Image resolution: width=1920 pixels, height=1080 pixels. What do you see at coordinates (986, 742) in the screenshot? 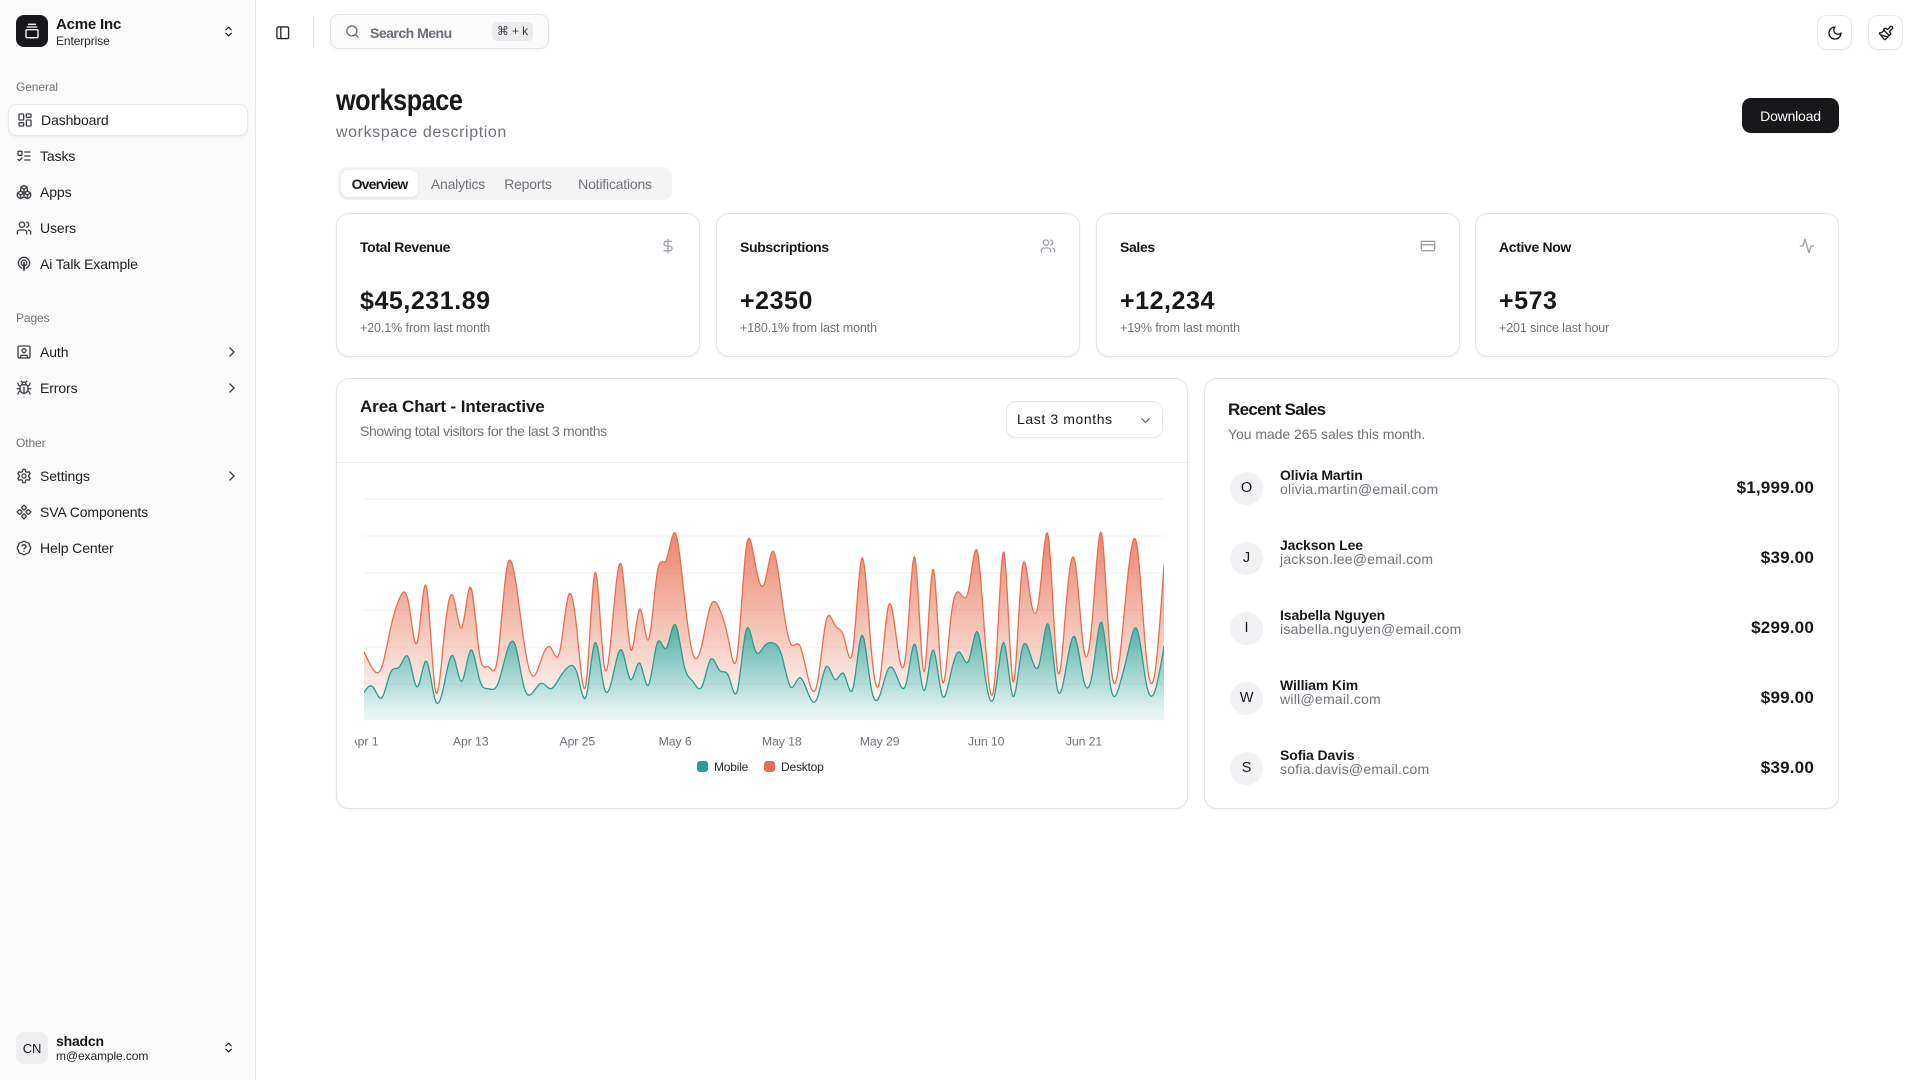
I see `svg-text: Jun 10` at bounding box center [986, 742].